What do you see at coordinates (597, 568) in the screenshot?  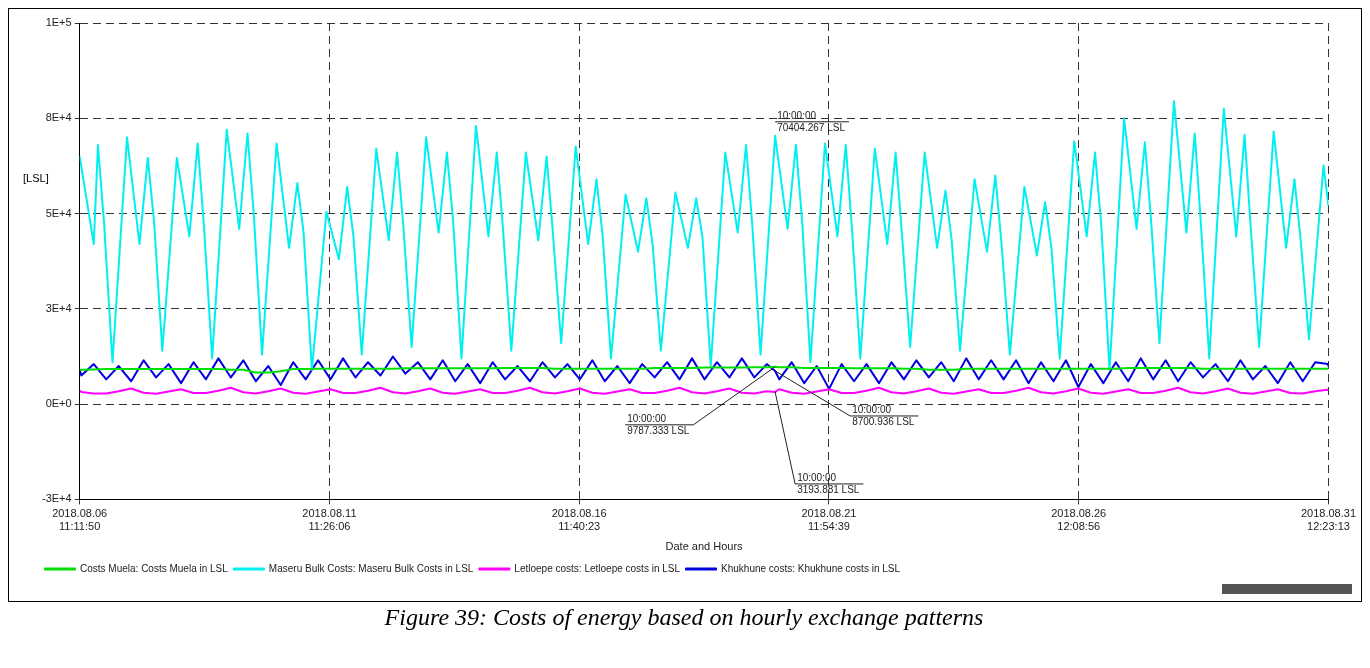 I see `legend-label: Letloepe costs: Letloepe costs in LSL` at bounding box center [597, 568].